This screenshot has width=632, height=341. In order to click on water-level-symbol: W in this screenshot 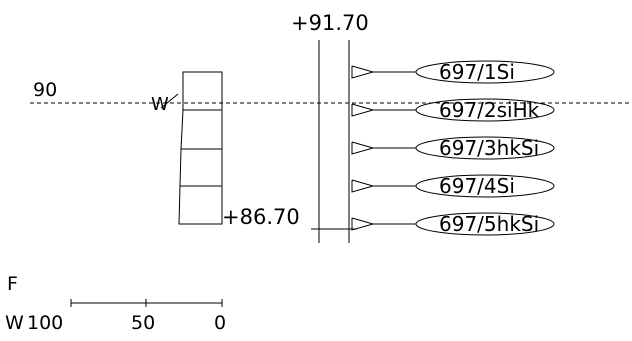, I will do `click(160, 104)`.